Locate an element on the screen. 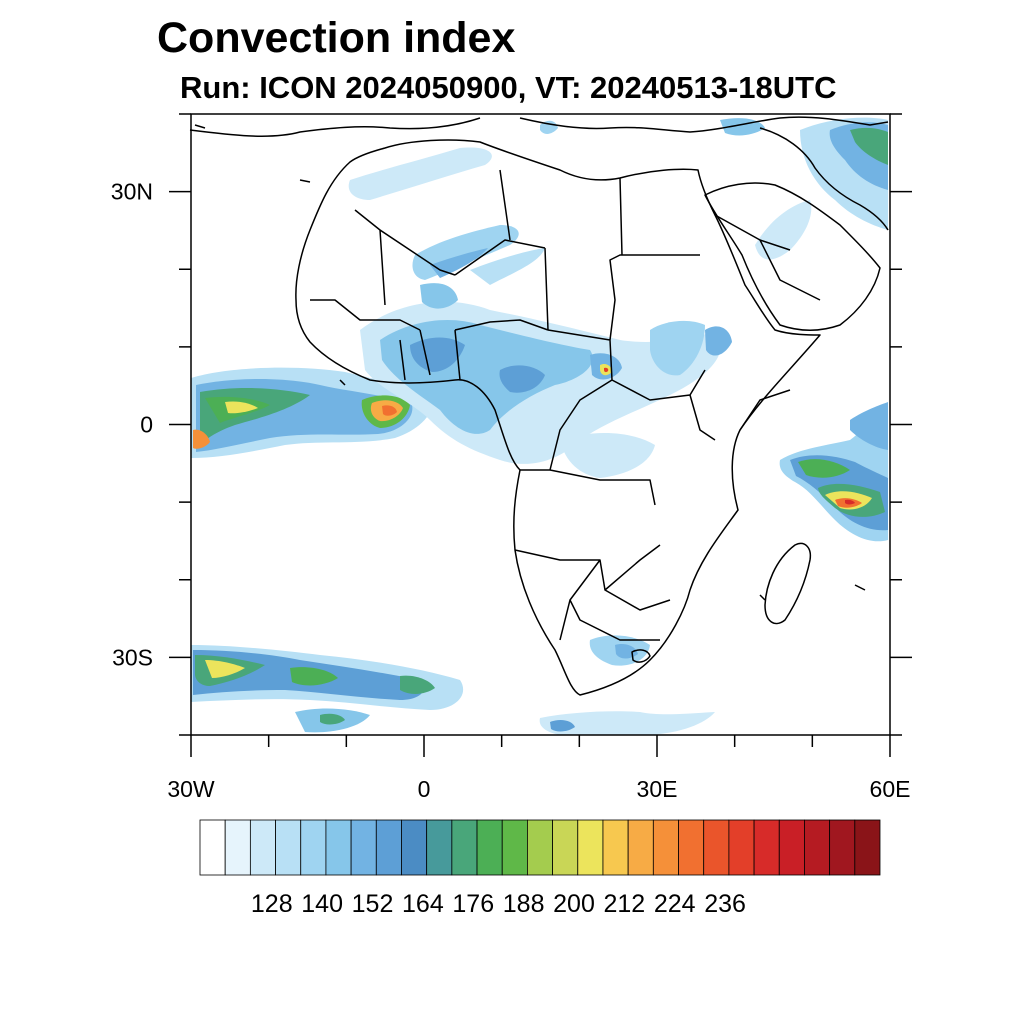 Image resolution: width=1024 pixels, height=1024 pixels. chart-title: Convection index is located at coordinates (336, 38).